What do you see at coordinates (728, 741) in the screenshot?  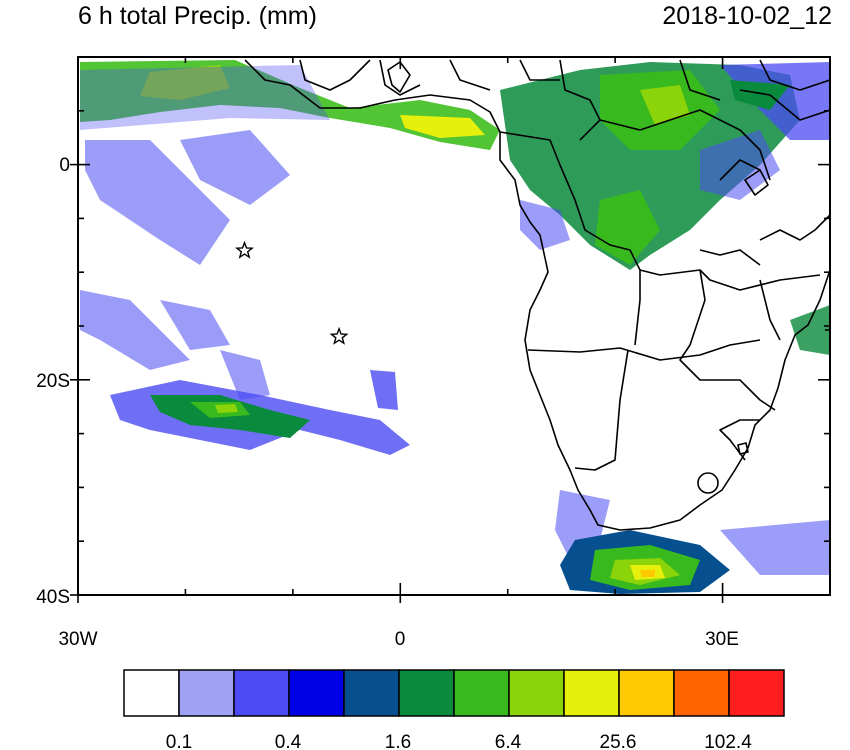 I see `colorbar-label: 102.4` at bounding box center [728, 741].